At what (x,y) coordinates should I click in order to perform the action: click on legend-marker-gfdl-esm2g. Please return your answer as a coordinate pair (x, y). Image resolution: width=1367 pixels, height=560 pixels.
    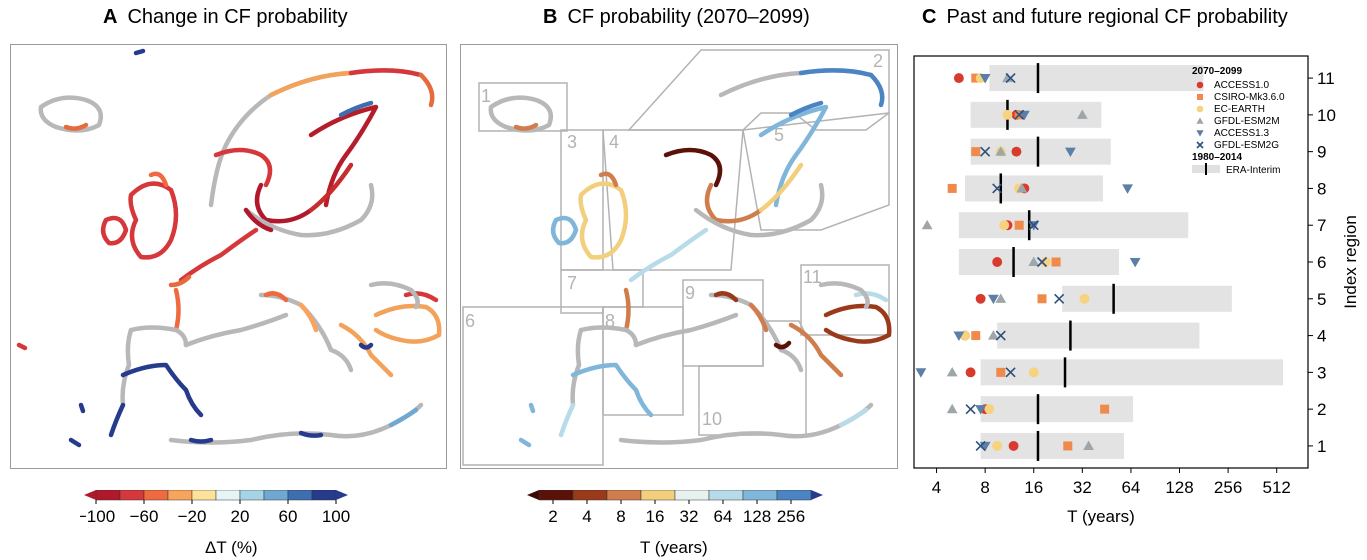
    Looking at the image, I should click on (1200, 145).